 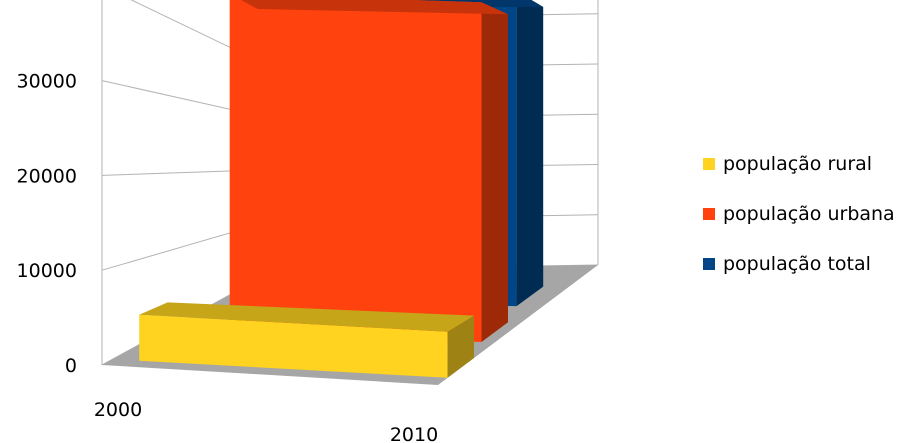 I want to click on y-tick-label: 30000, so click(x=47, y=82).